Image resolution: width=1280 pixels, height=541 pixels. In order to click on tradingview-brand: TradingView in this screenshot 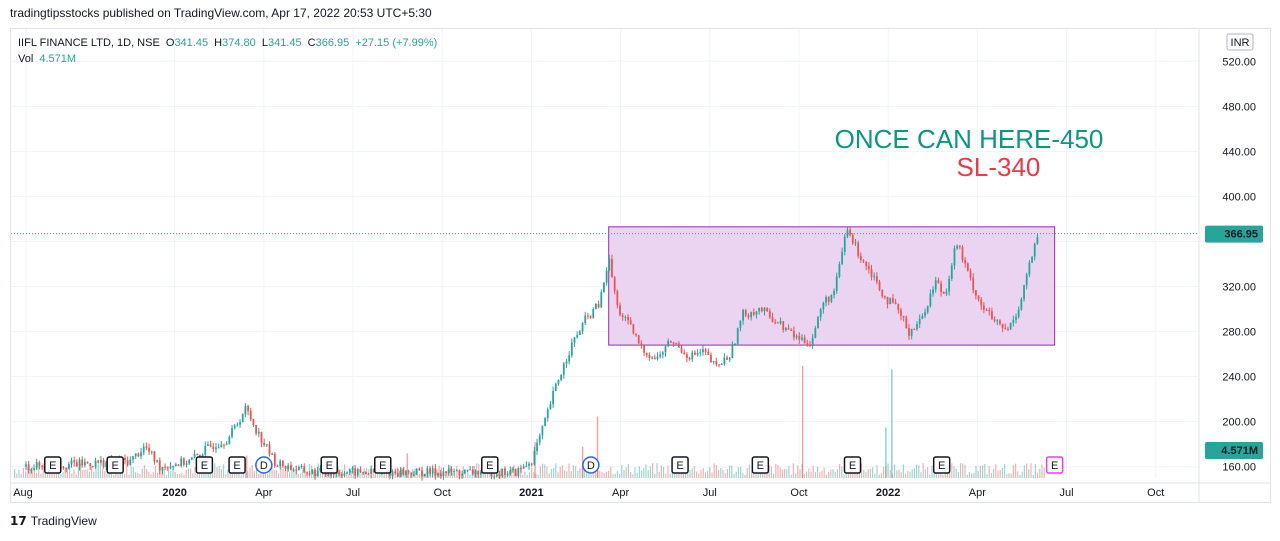, I will do `click(63, 521)`.